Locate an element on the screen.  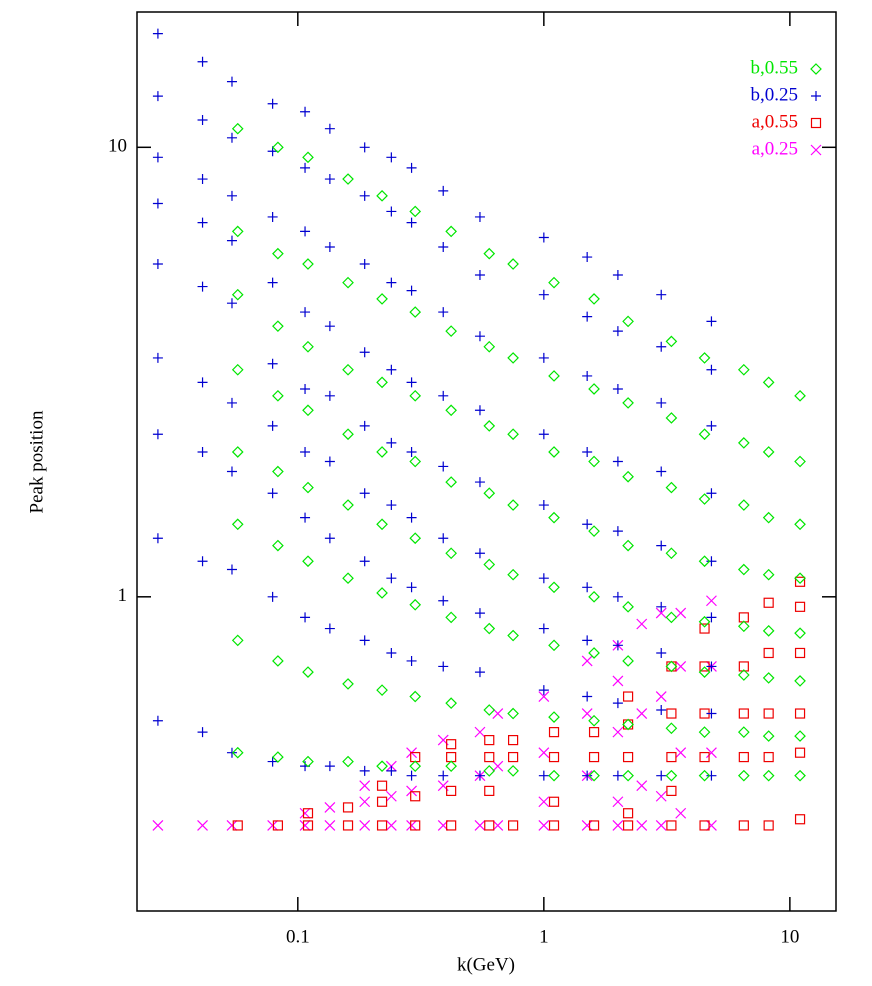
x-axis-label: k(GeV) is located at coordinates (486, 964).